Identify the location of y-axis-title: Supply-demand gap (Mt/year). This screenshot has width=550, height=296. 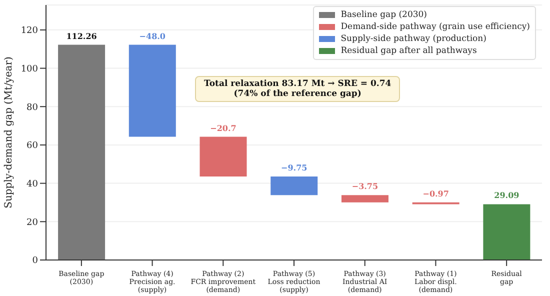
(9, 132).